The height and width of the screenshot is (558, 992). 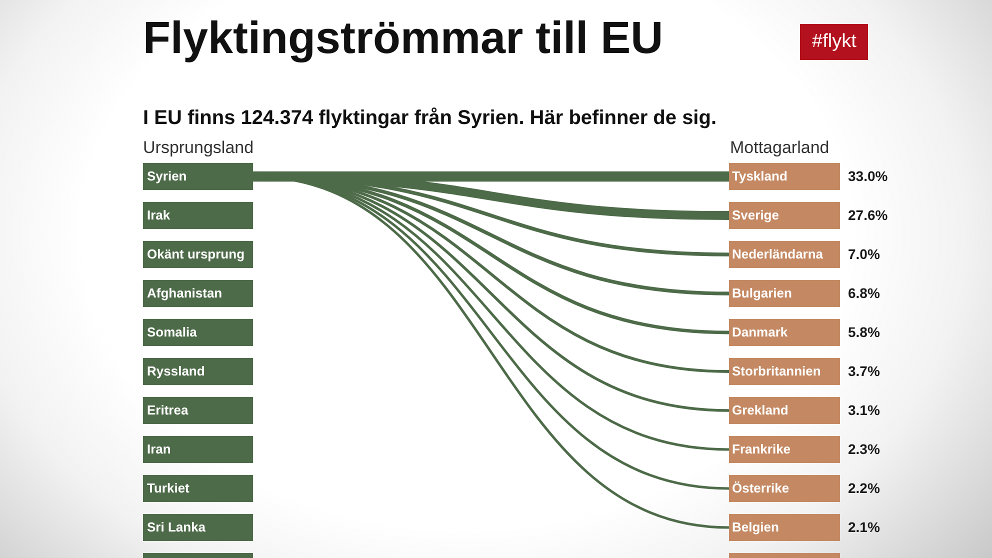 What do you see at coordinates (158, 215) in the screenshot?
I see `category-label: Irak` at bounding box center [158, 215].